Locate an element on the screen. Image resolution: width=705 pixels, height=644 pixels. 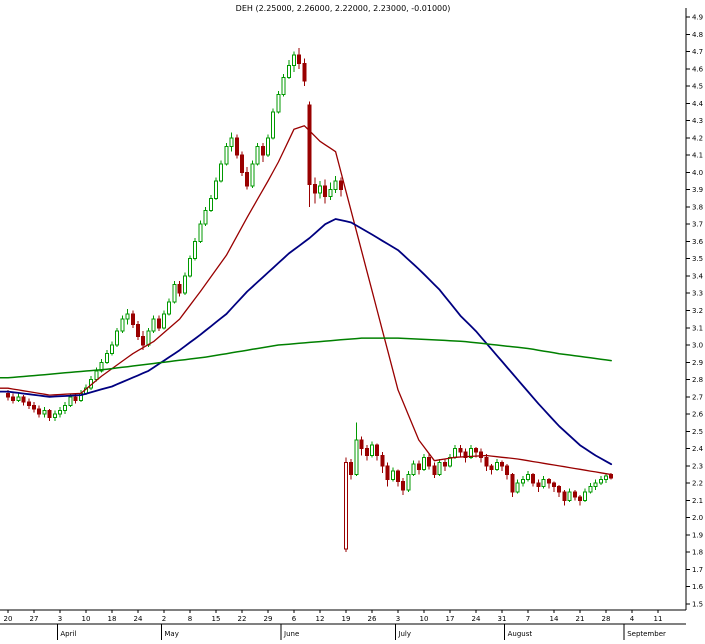
week-label: 31 is located at coordinates (502, 619).